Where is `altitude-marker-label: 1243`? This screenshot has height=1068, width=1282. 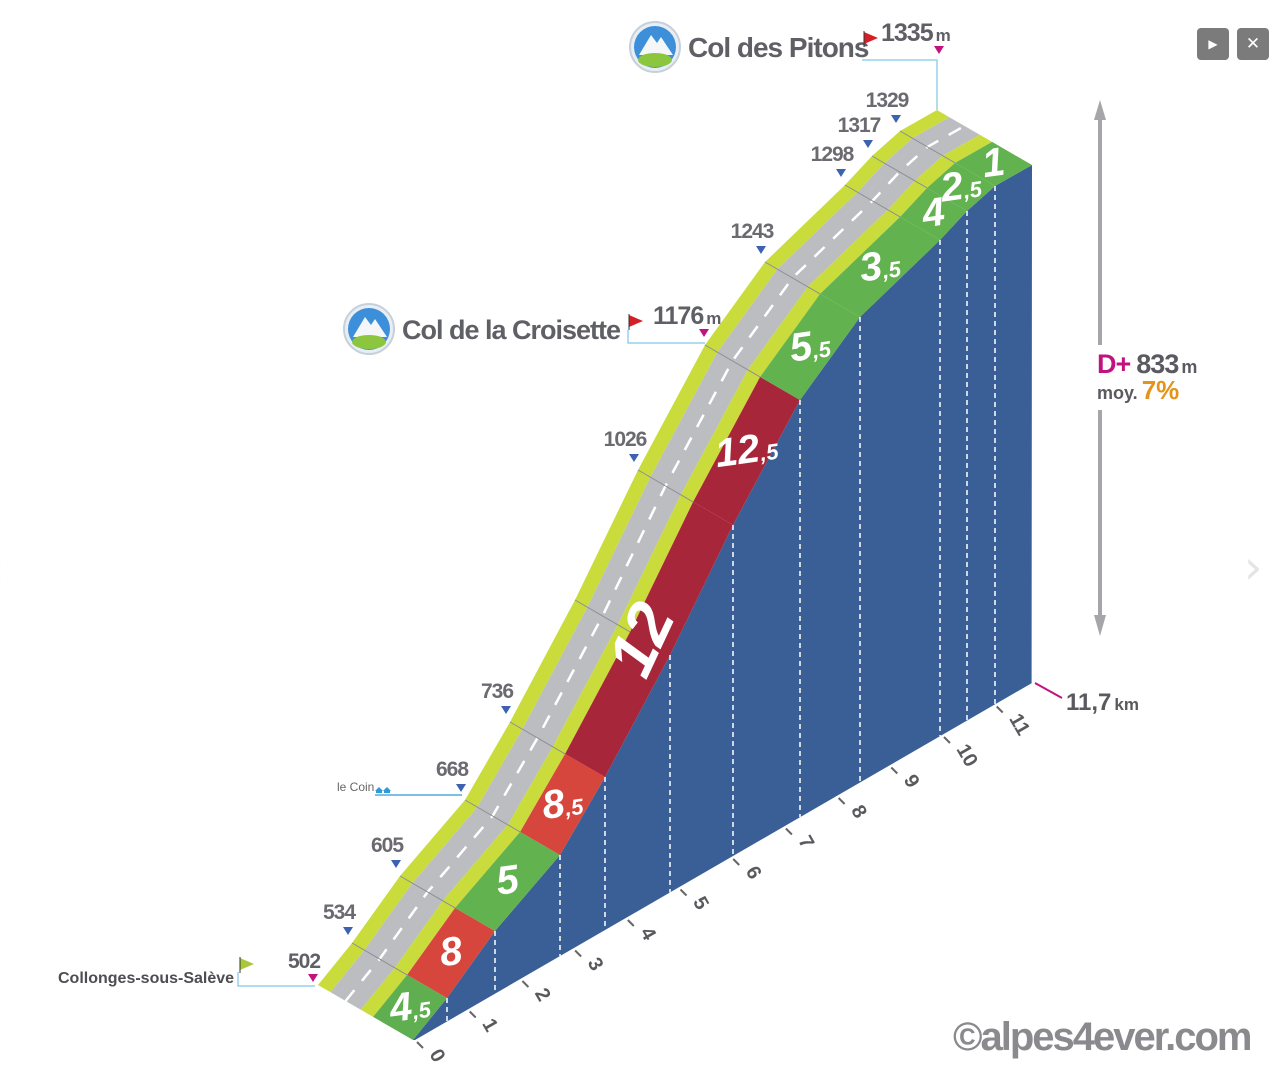 altitude-marker-label: 1243 is located at coordinates (752, 231).